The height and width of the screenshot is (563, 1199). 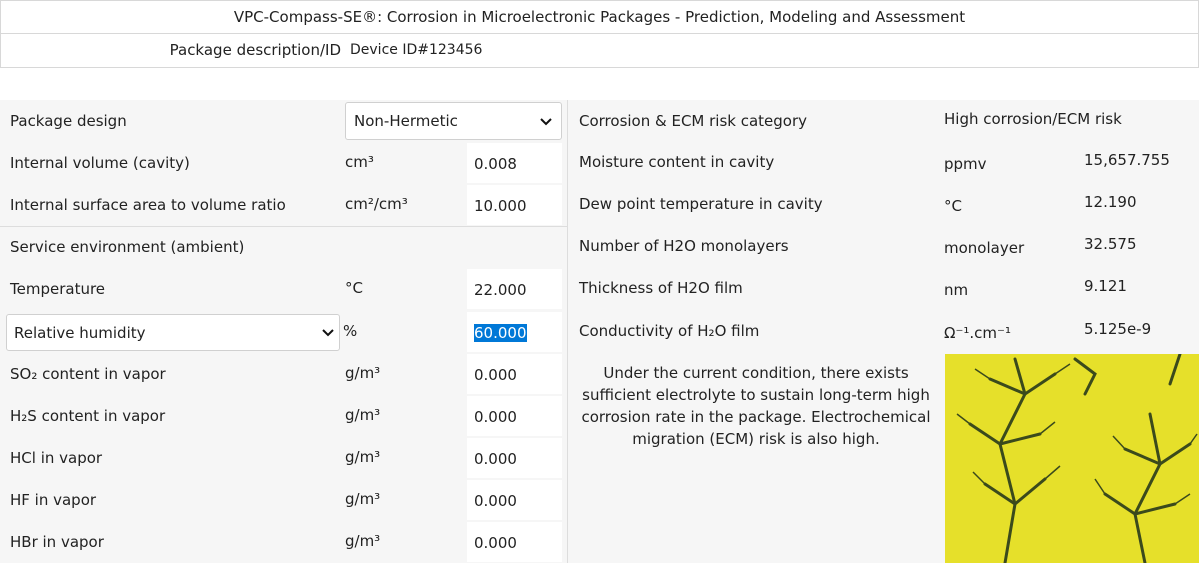 What do you see at coordinates (58, 289) in the screenshot?
I see `label: Temperature` at bounding box center [58, 289].